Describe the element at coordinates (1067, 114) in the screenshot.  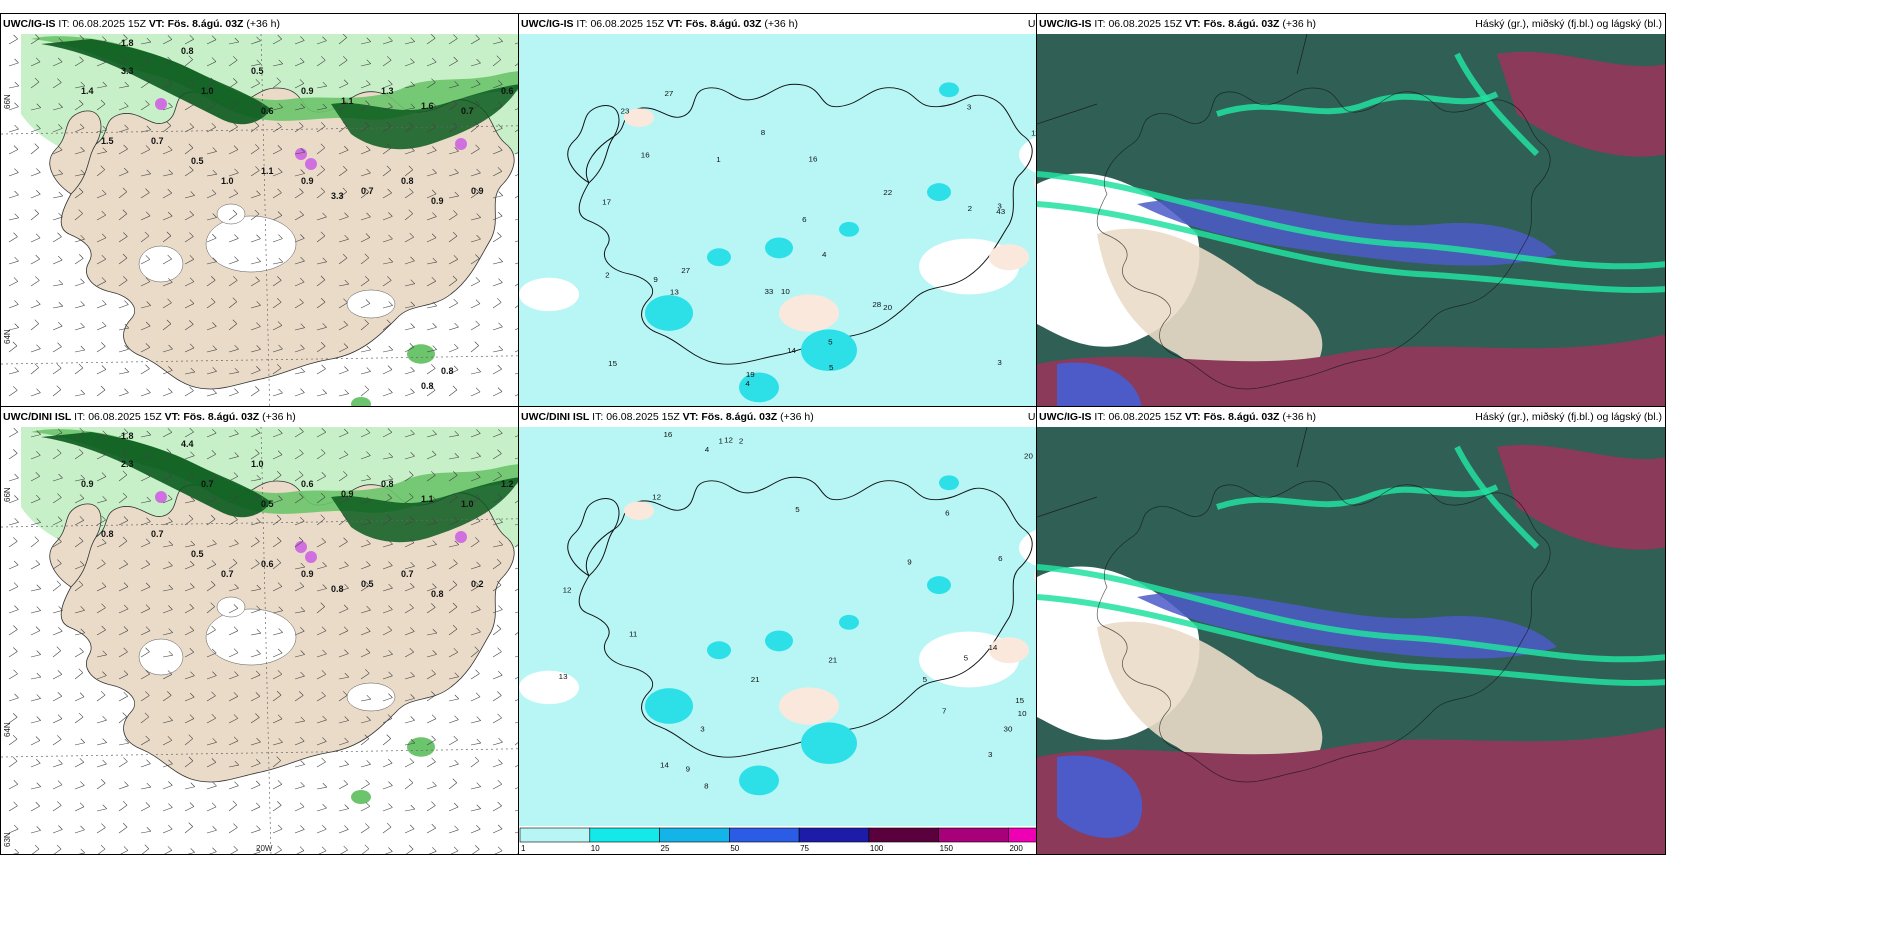
I see `boundary-line` at that location.